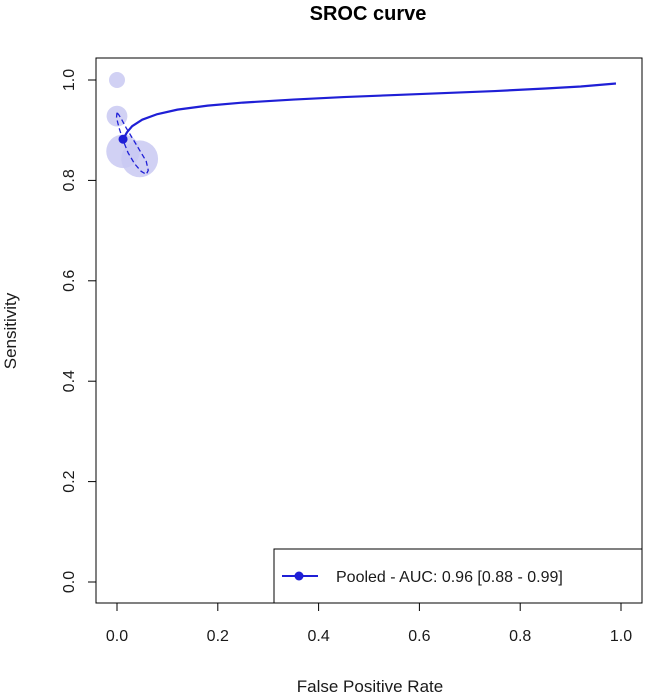 Image resolution: width=645 pixels, height=698 pixels. What do you see at coordinates (318, 636) in the screenshot?
I see `x-tick-label: 0.4` at bounding box center [318, 636].